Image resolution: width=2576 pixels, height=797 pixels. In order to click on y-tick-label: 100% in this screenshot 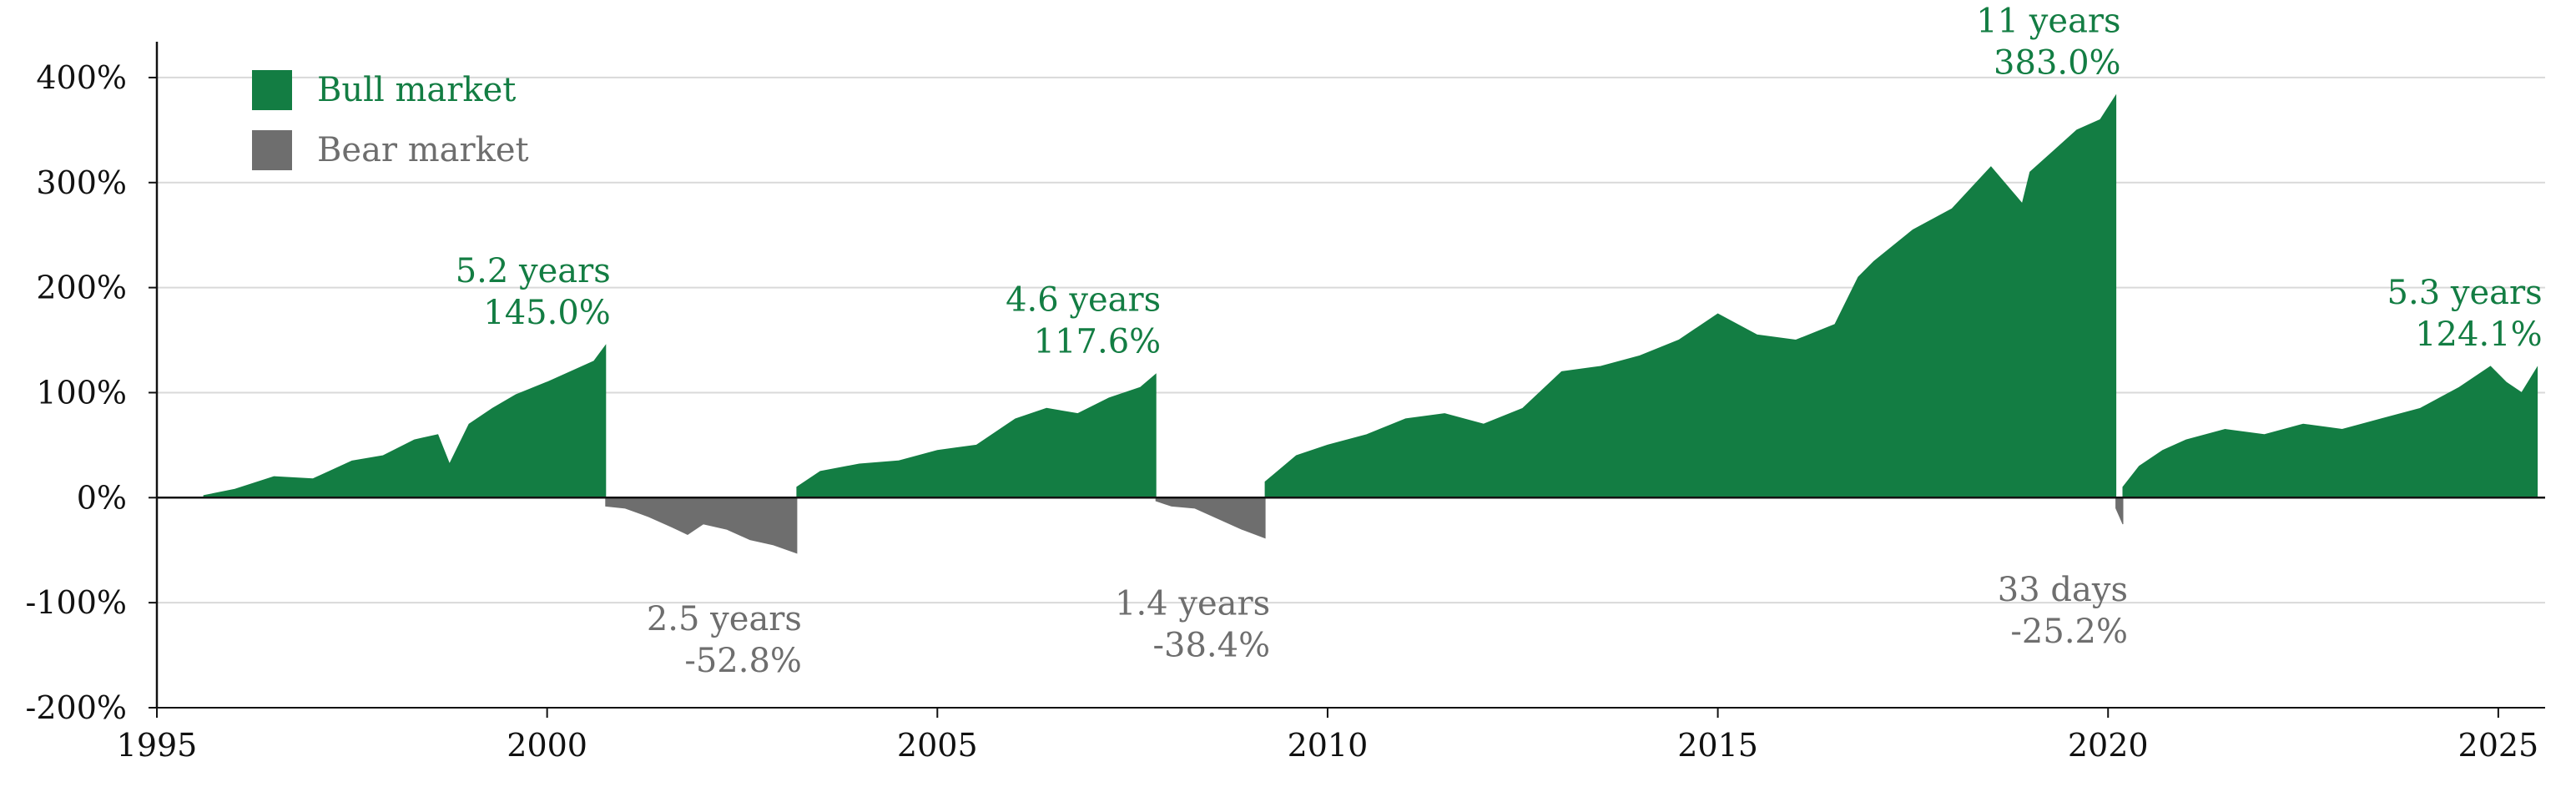, I will do `click(81, 392)`.